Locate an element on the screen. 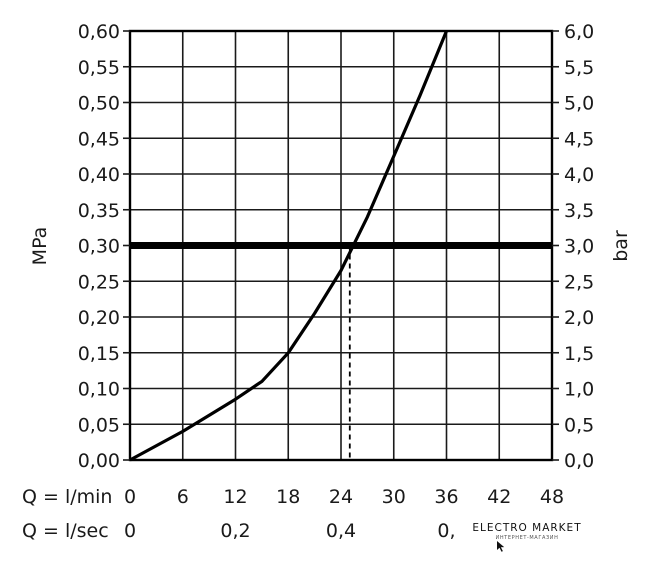 This screenshot has height=568, width=656. right-tick-label-4: 2,0 is located at coordinates (579, 318).